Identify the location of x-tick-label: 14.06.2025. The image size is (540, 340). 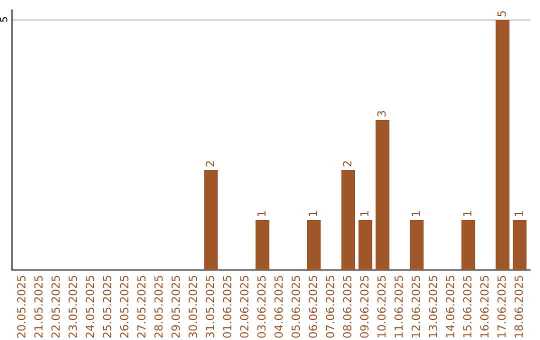
(450, 307).